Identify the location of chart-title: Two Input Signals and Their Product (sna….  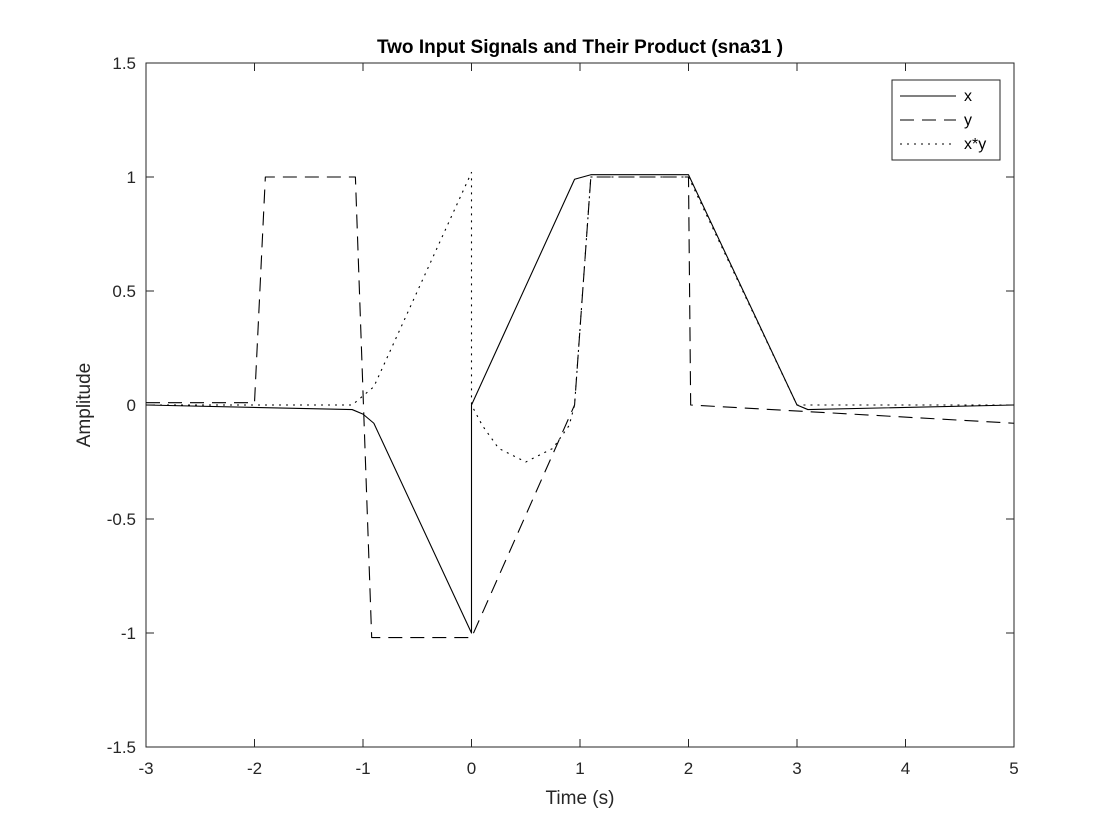
(580, 47).